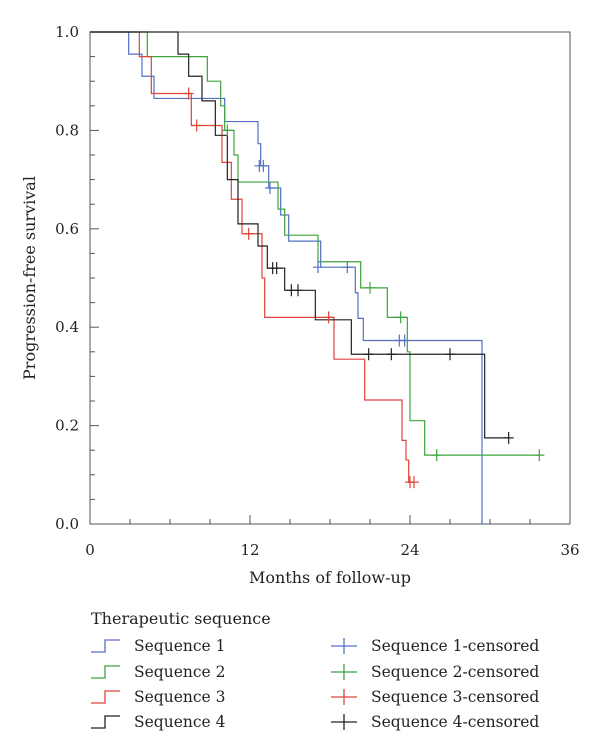  I want to click on y-tick-label: 0.2, so click(67, 426).